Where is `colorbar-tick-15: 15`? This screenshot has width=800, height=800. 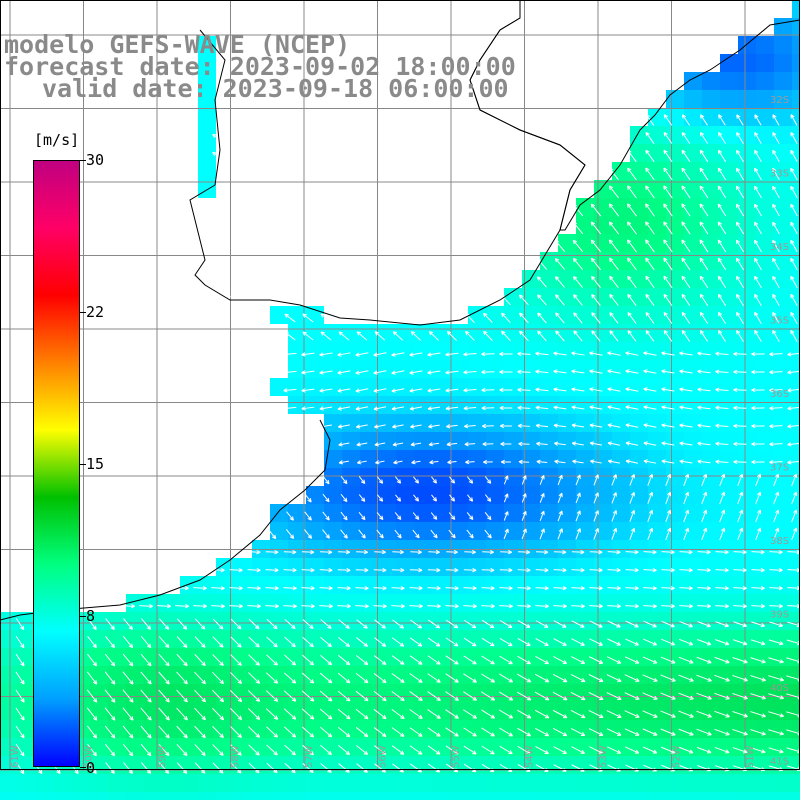 colorbar-tick-15: 15 is located at coordinates (95, 464).